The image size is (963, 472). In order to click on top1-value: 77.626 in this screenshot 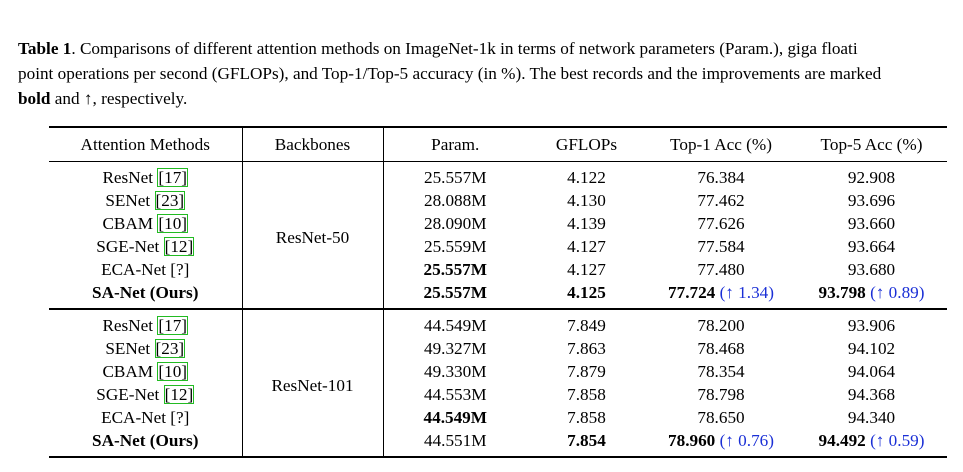, I will do `click(721, 223)`.